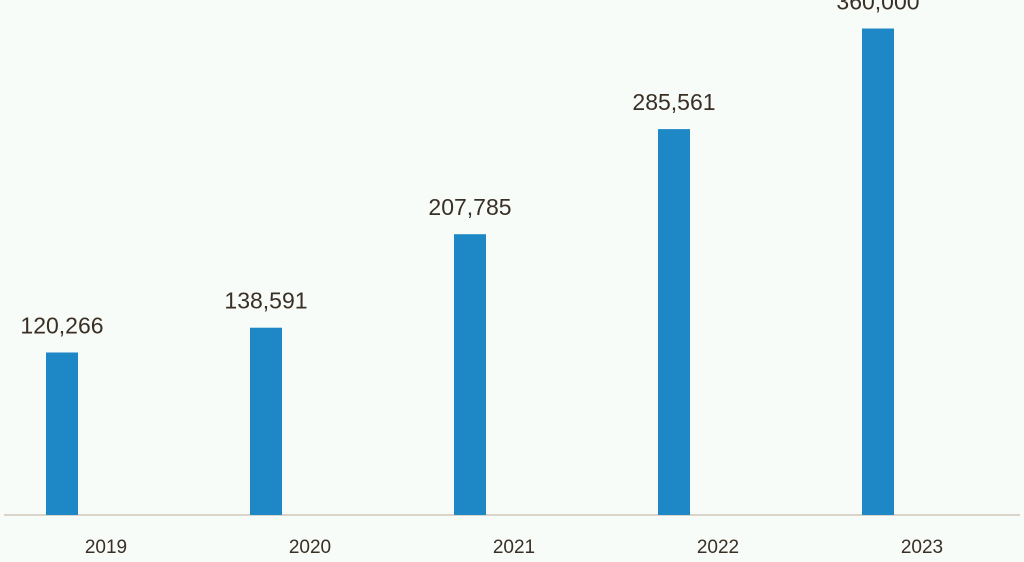  What do you see at coordinates (673, 102) in the screenshot?
I see `data-label-2022: 285,561` at bounding box center [673, 102].